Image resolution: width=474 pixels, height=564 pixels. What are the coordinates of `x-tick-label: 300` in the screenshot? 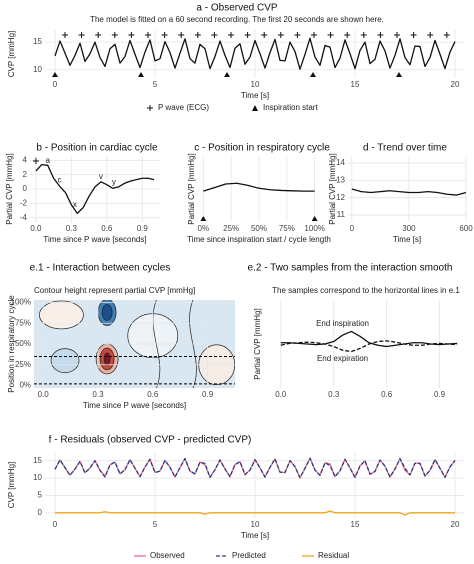 It's located at (409, 228).